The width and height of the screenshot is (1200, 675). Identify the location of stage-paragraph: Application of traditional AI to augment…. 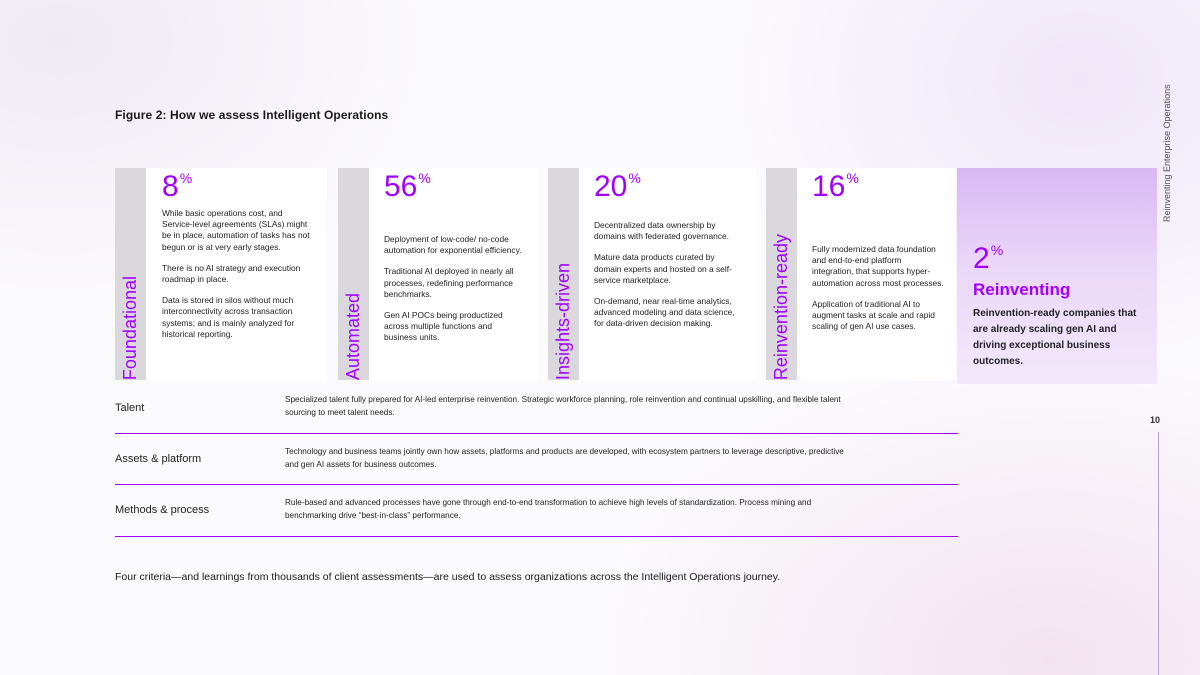
(873, 315).